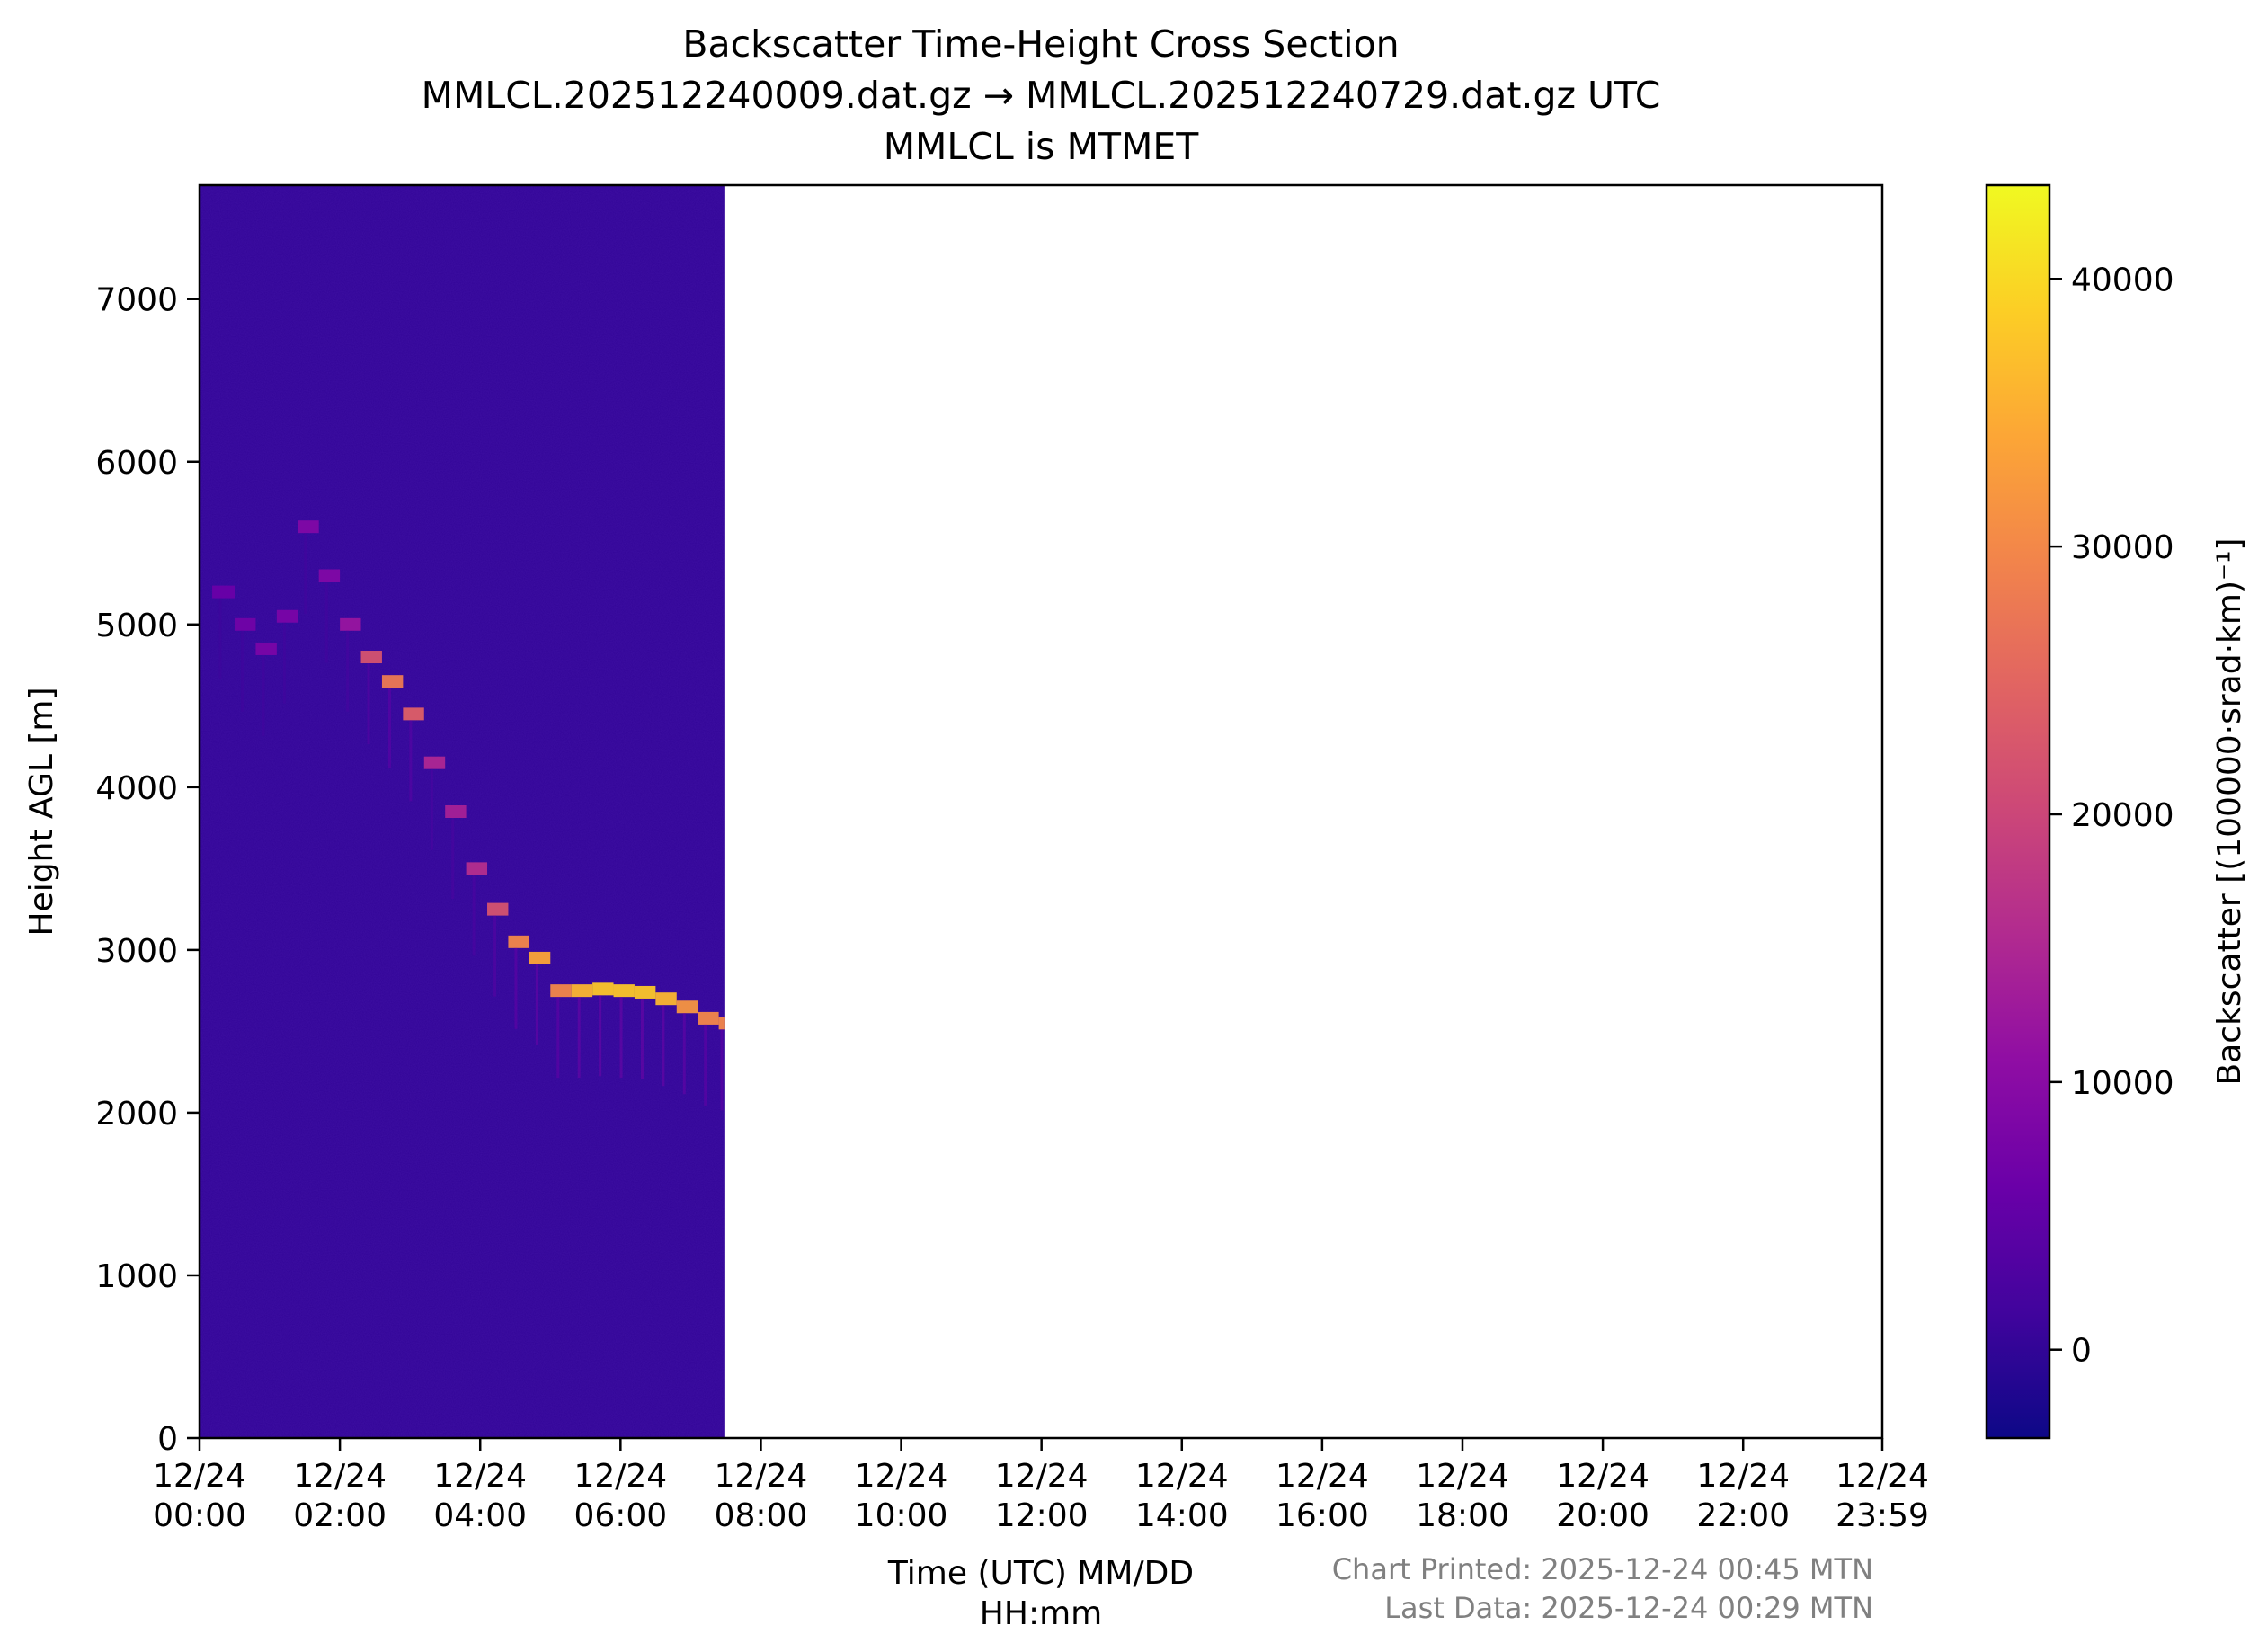  What do you see at coordinates (136, 1276) in the screenshot?
I see `y-tick-label: 1000` at bounding box center [136, 1276].